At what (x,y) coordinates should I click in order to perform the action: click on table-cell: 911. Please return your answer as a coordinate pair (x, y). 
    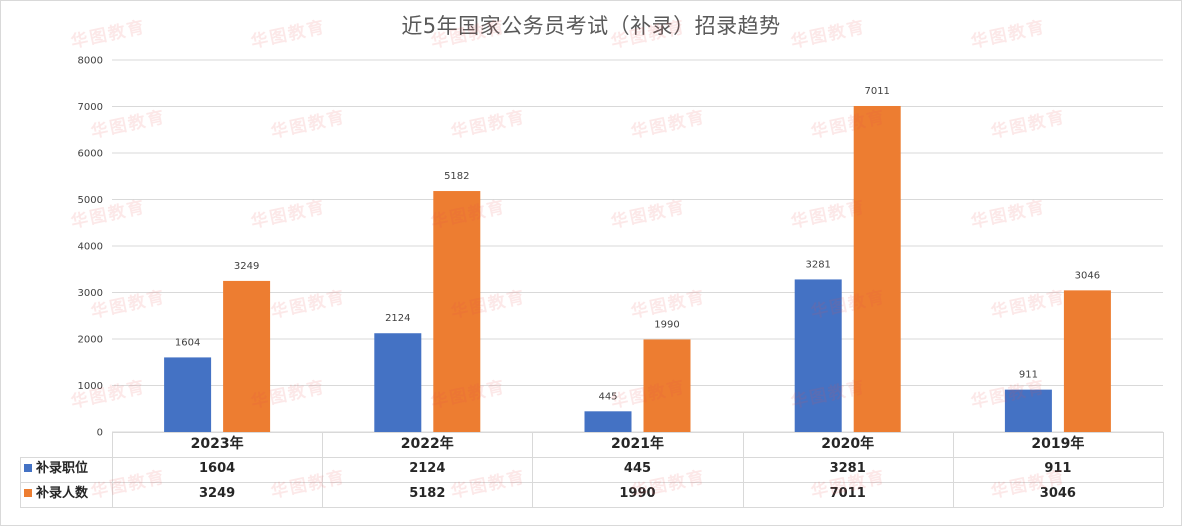
    Looking at the image, I should click on (1058, 468).